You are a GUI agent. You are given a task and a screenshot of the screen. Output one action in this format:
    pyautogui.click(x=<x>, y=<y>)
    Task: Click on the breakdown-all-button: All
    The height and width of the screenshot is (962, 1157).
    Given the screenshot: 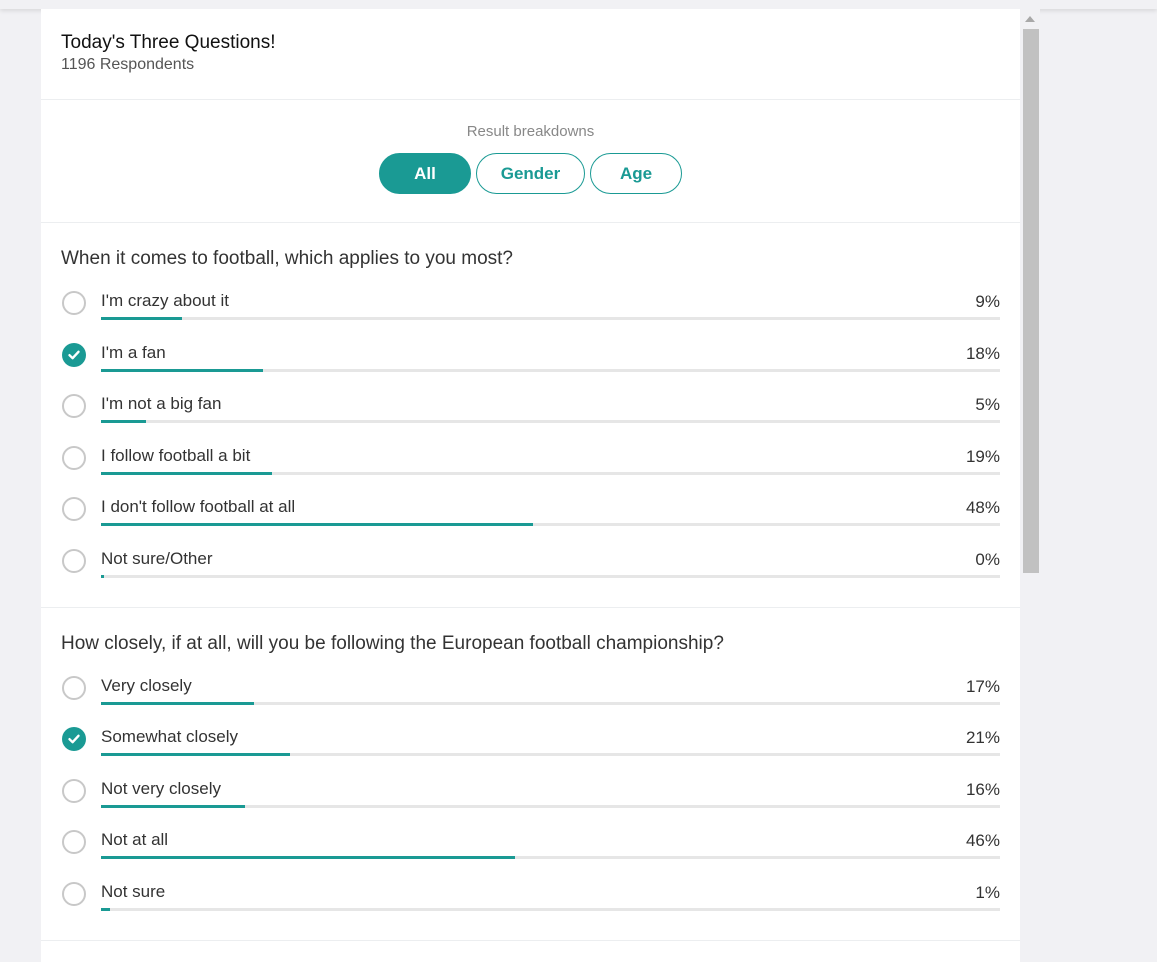 What is the action you would take?
    pyautogui.click(x=425, y=173)
    